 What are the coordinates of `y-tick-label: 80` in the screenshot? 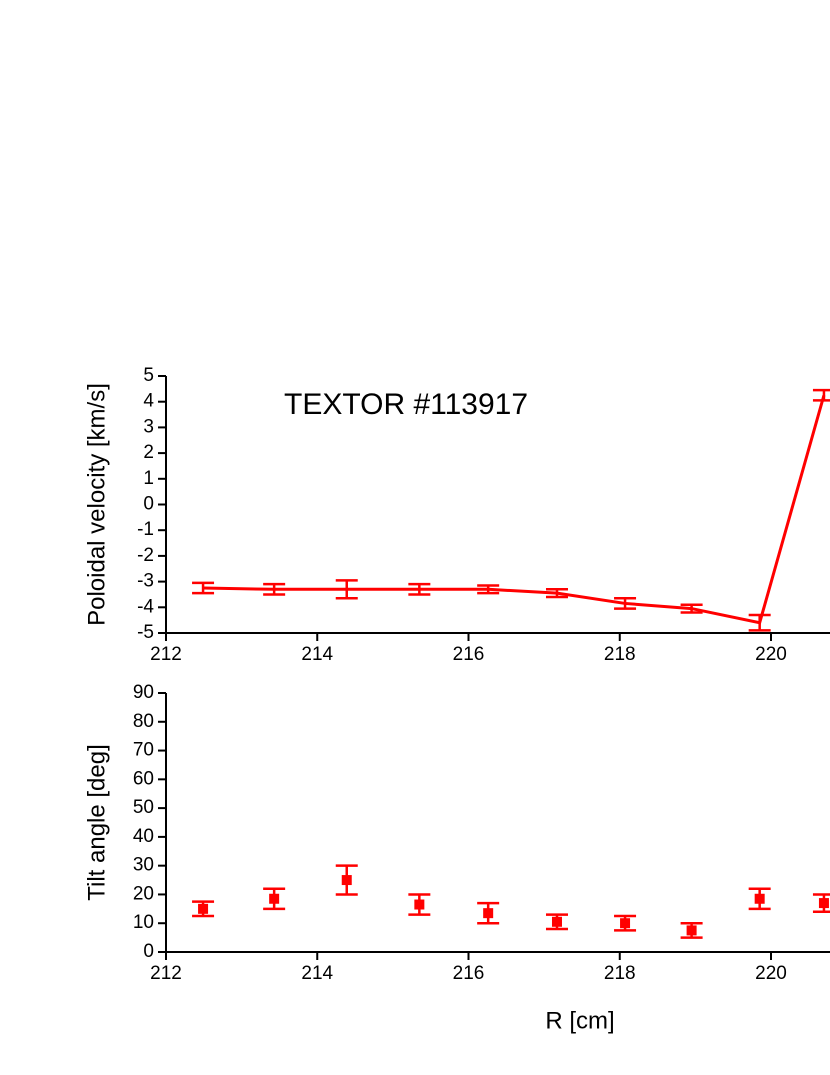 It's located at (143, 721).